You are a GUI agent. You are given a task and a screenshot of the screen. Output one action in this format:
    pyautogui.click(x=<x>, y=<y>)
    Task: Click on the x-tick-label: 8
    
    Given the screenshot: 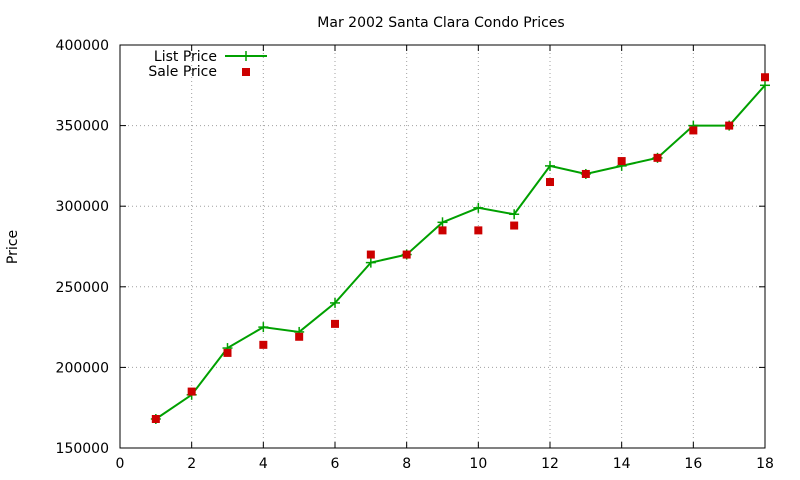 What is the action you would take?
    pyautogui.click(x=406, y=464)
    